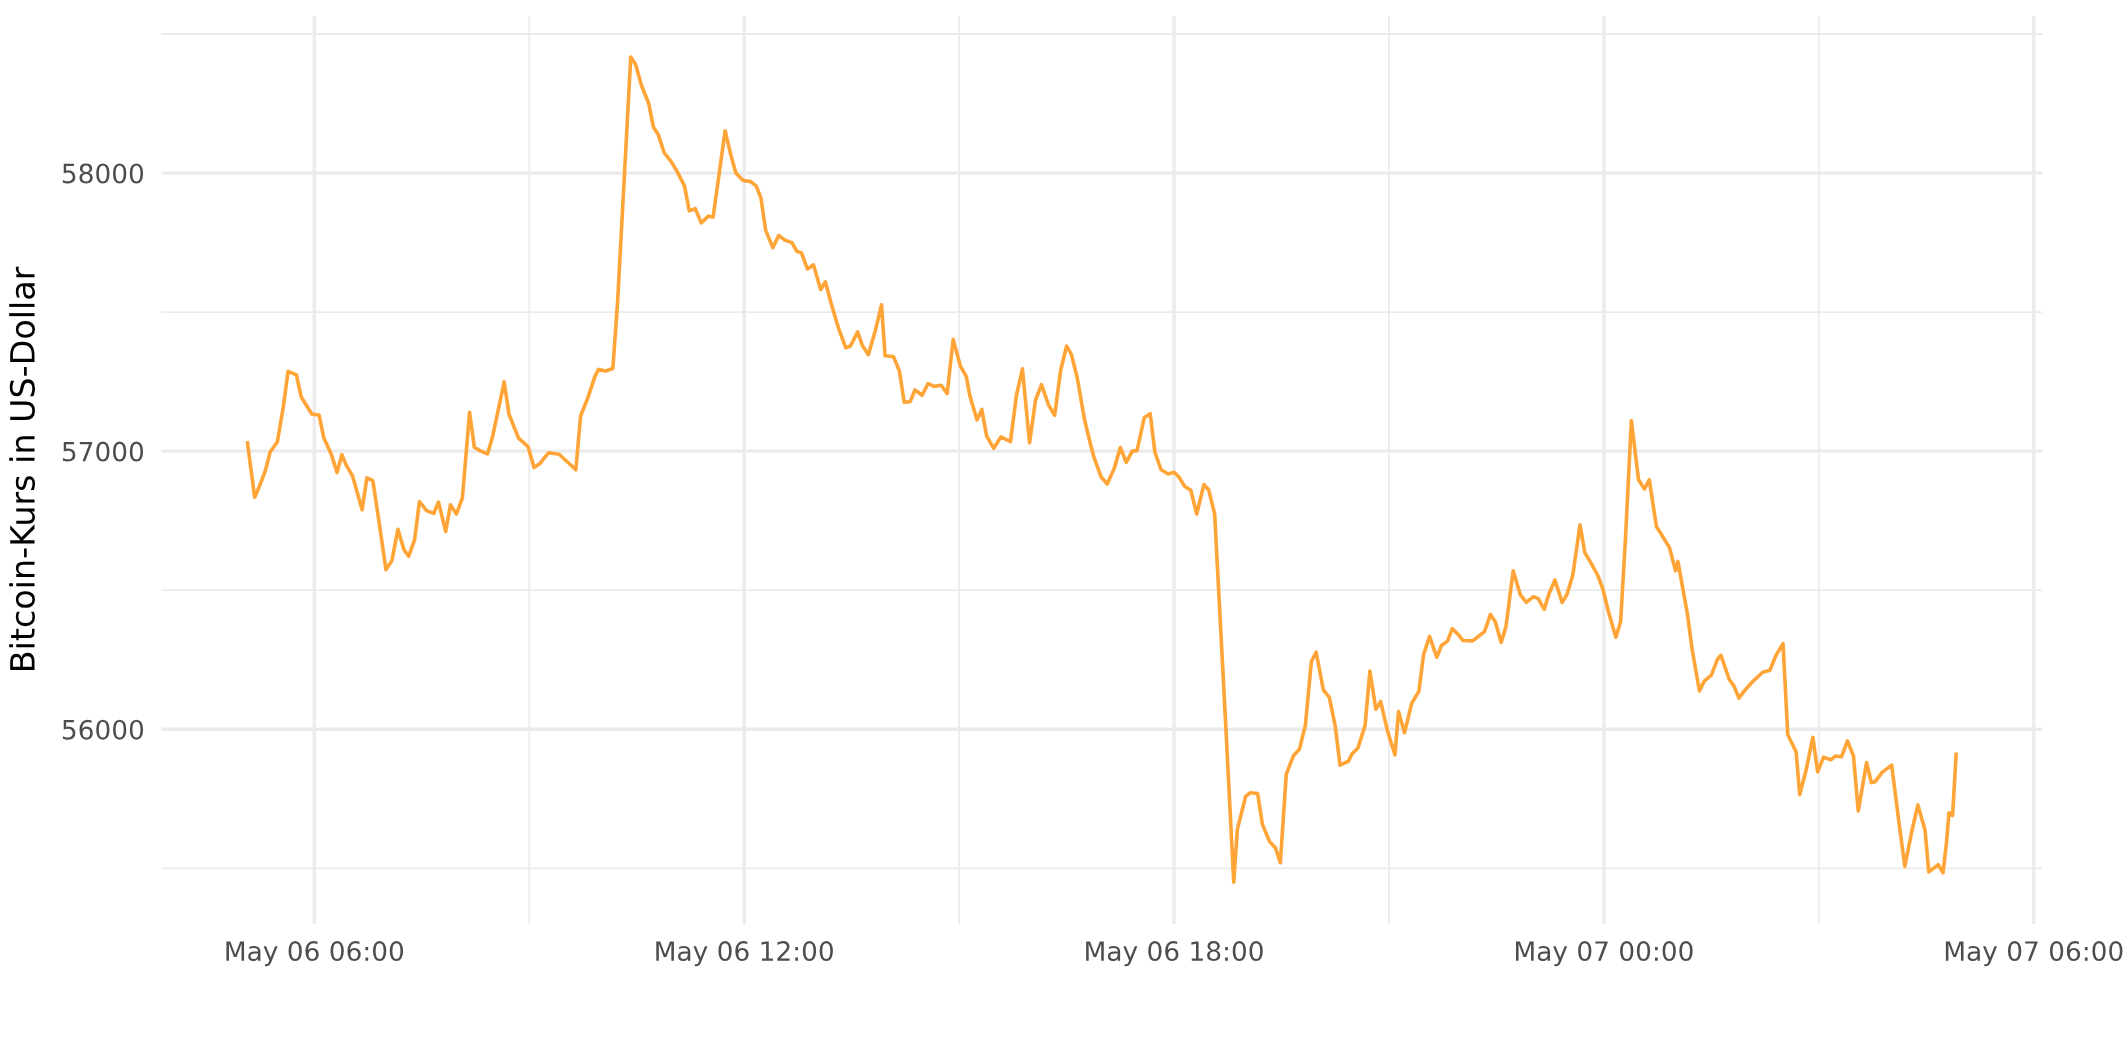  I want to click on y-tick-label: 58000, so click(103, 173).